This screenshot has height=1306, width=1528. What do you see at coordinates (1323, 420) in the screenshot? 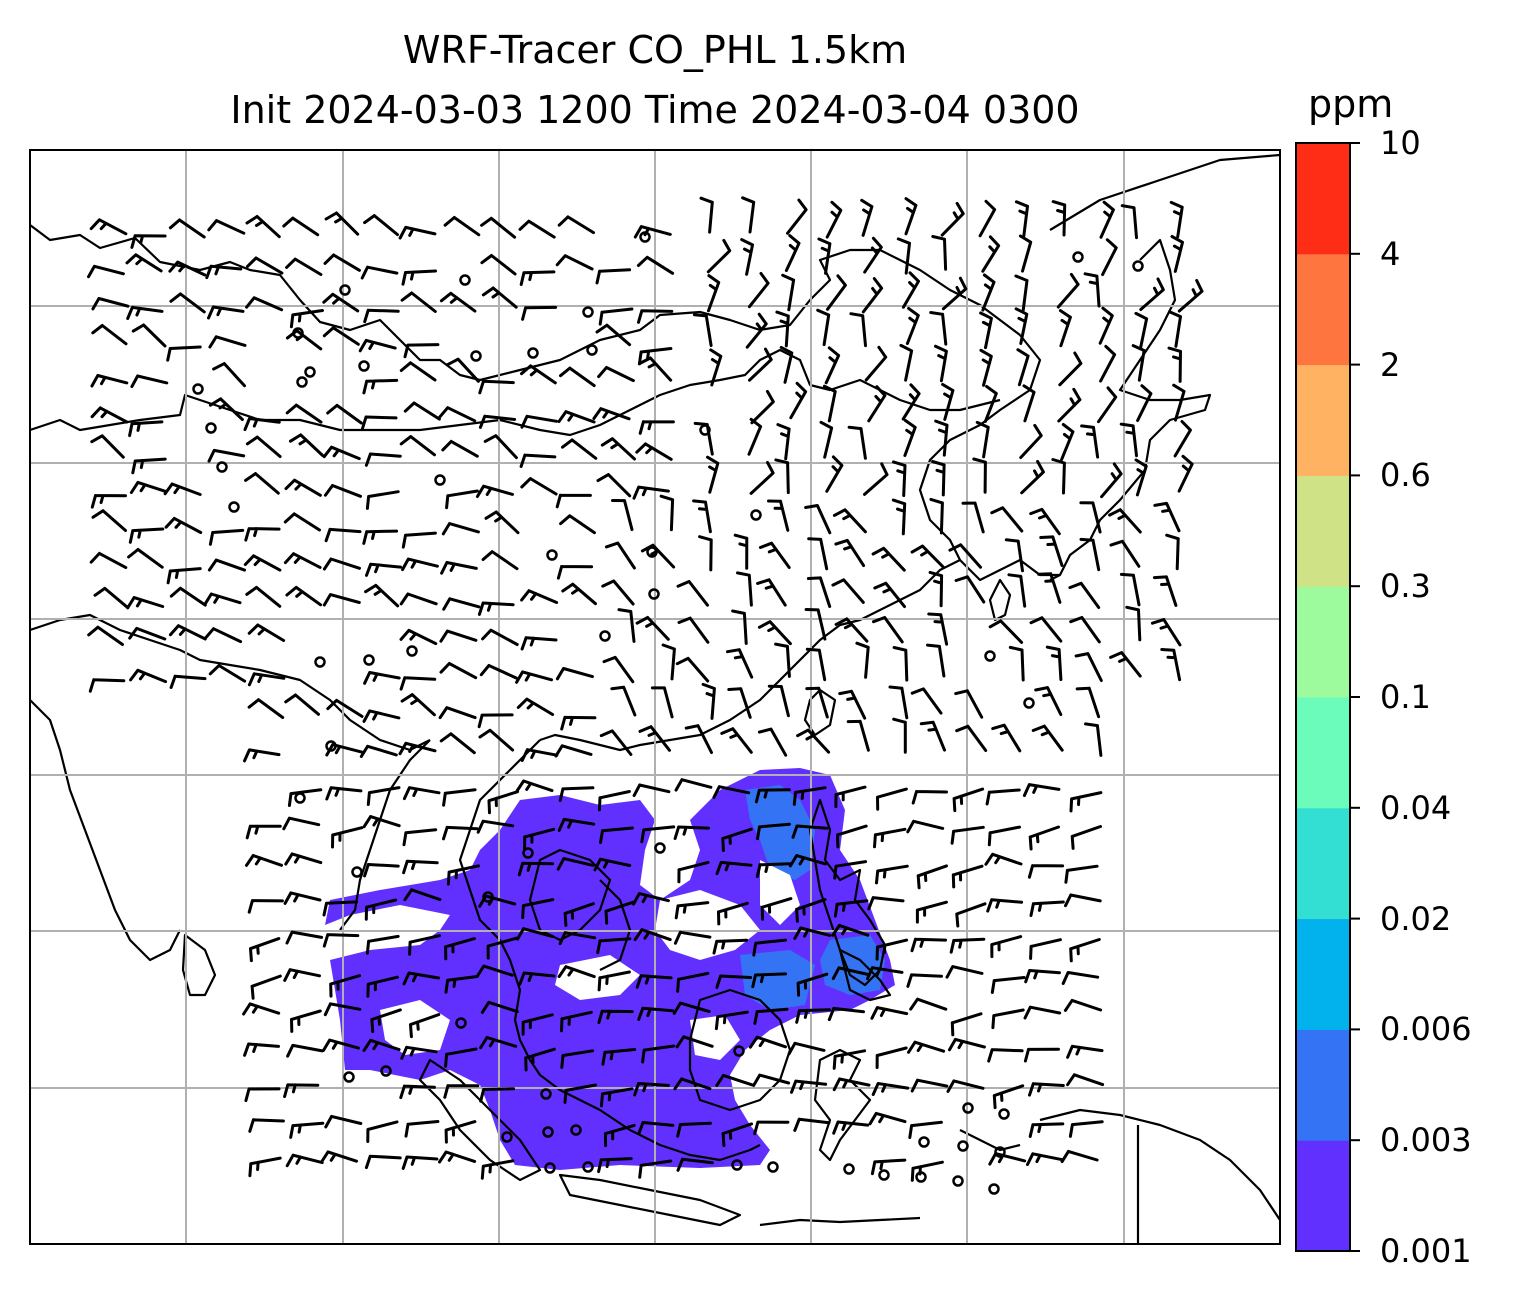
I see `colorbar-segment` at bounding box center [1323, 420].